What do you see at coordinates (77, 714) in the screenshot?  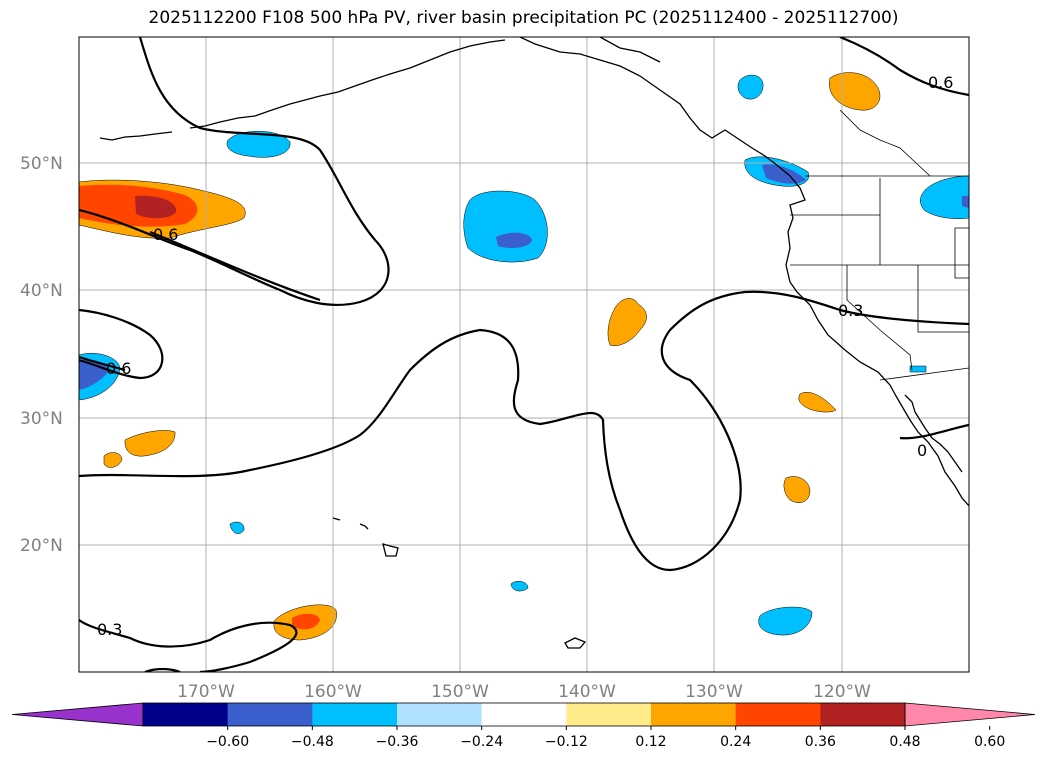 I see `colorbar-under-triangle` at bounding box center [77, 714].